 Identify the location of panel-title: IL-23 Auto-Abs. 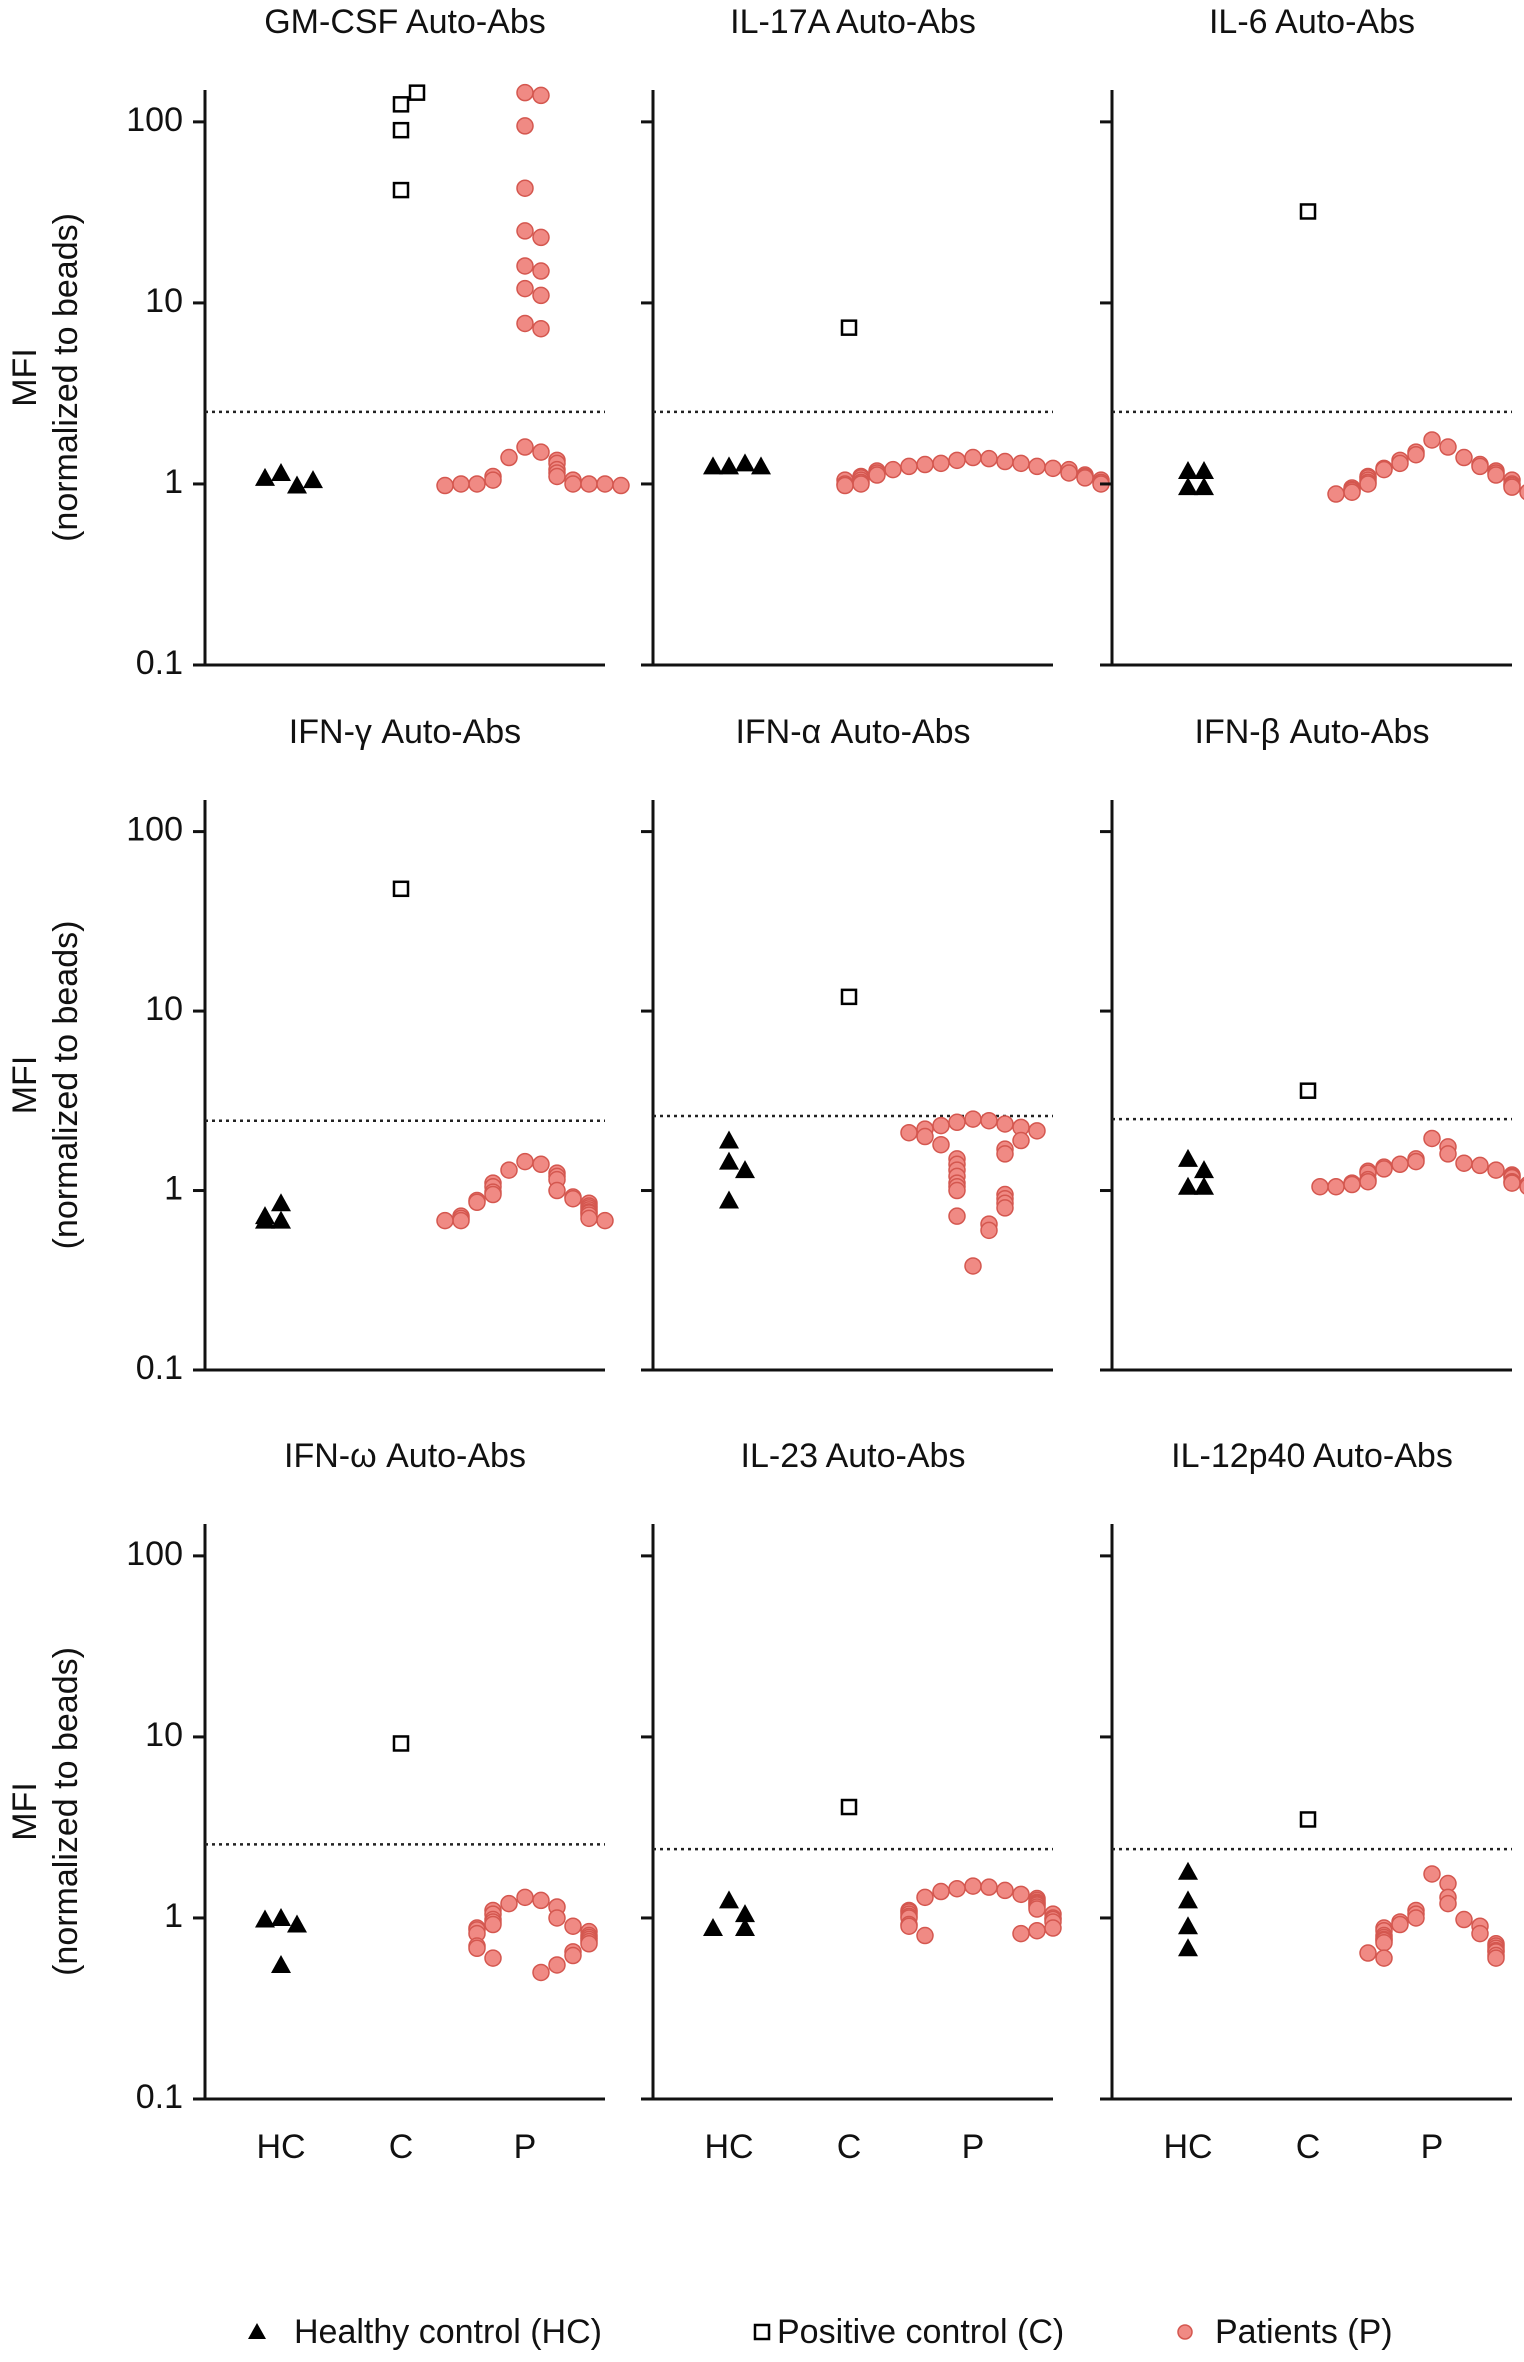
(853, 1456).